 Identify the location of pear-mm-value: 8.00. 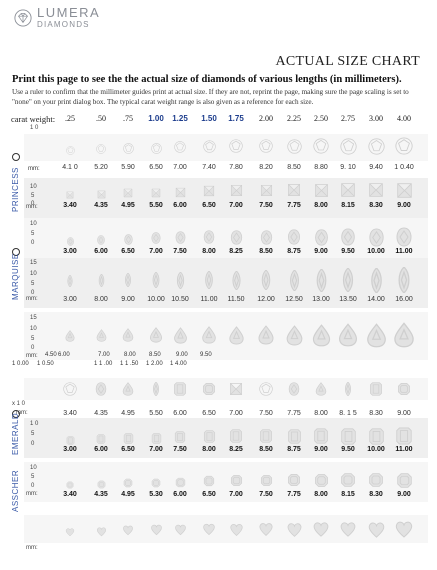
(130, 355).